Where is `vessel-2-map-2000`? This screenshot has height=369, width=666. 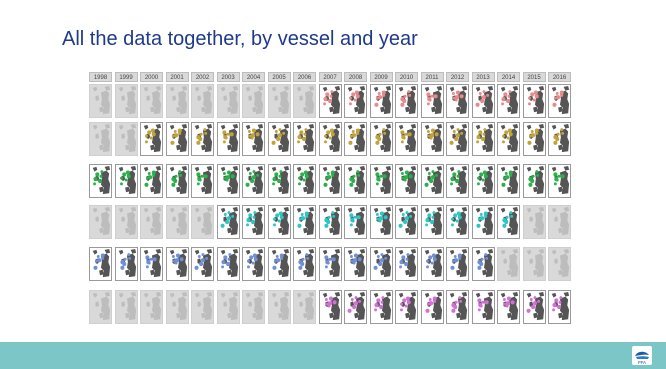
vessel-2-map-2000 is located at coordinates (151, 139).